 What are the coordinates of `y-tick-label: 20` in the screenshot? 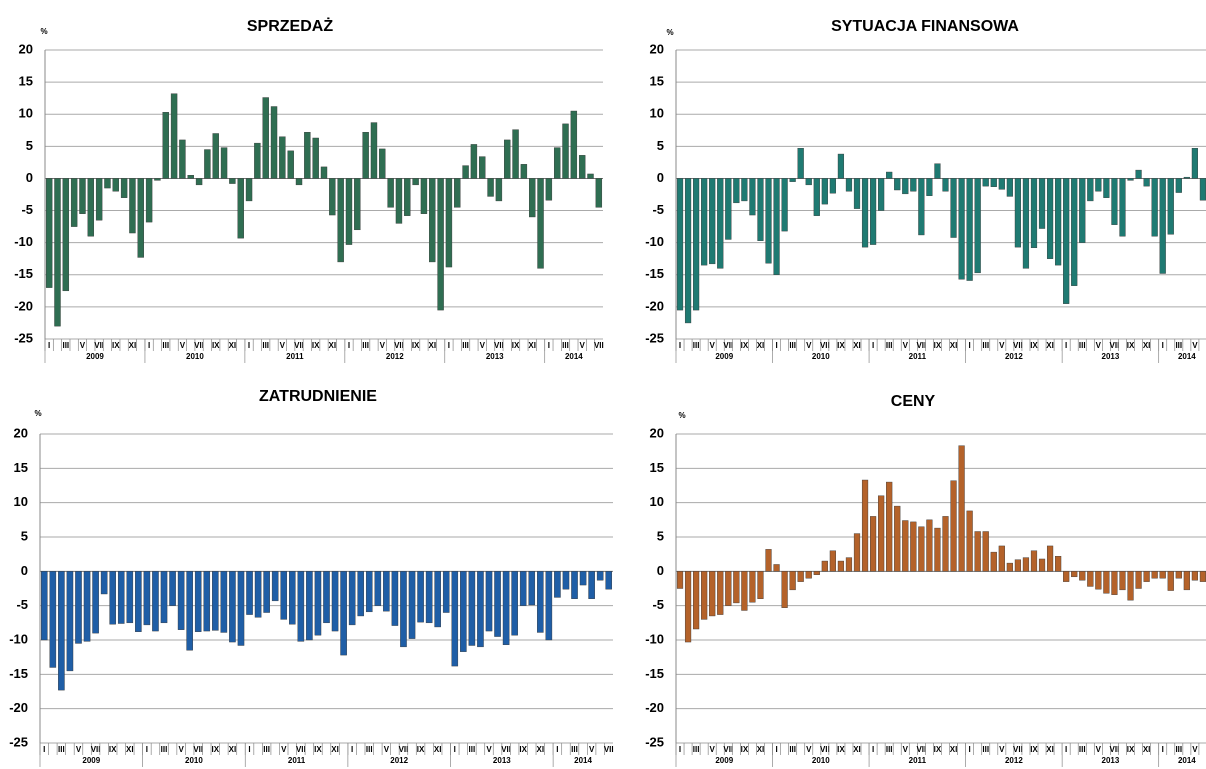 It's located at (657, 432).